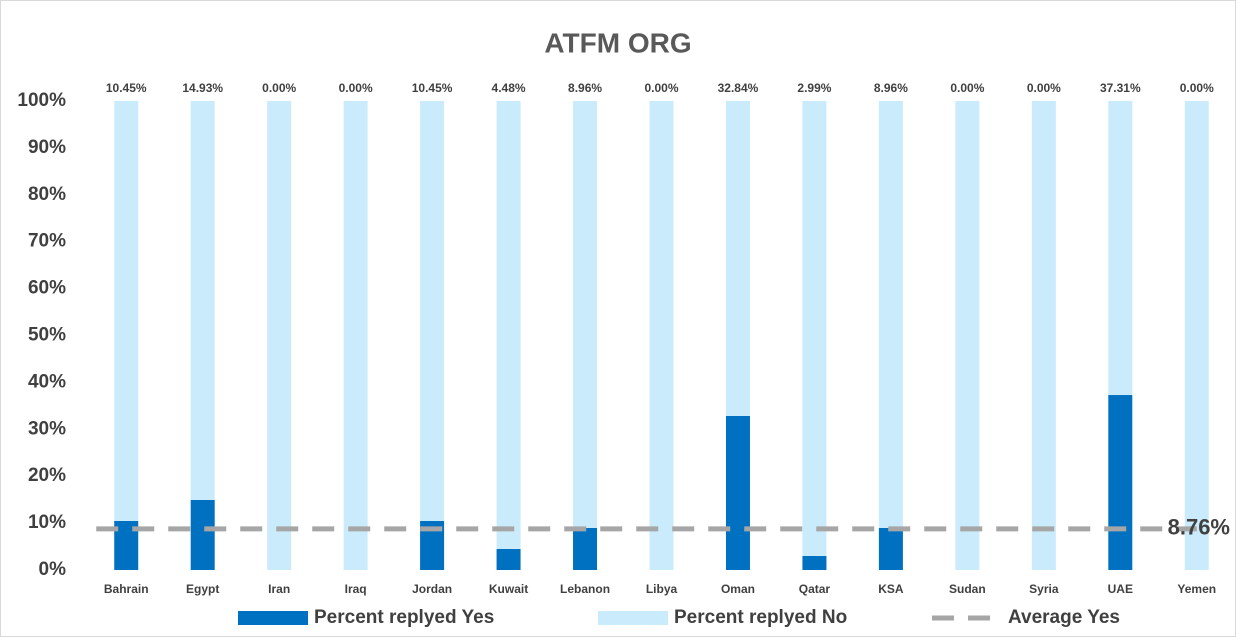 The width and height of the screenshot is (1236, 637). Describe the element at coordinates (47, 381) in the screenshot. I see `y-tick-label: 40%` at that location.